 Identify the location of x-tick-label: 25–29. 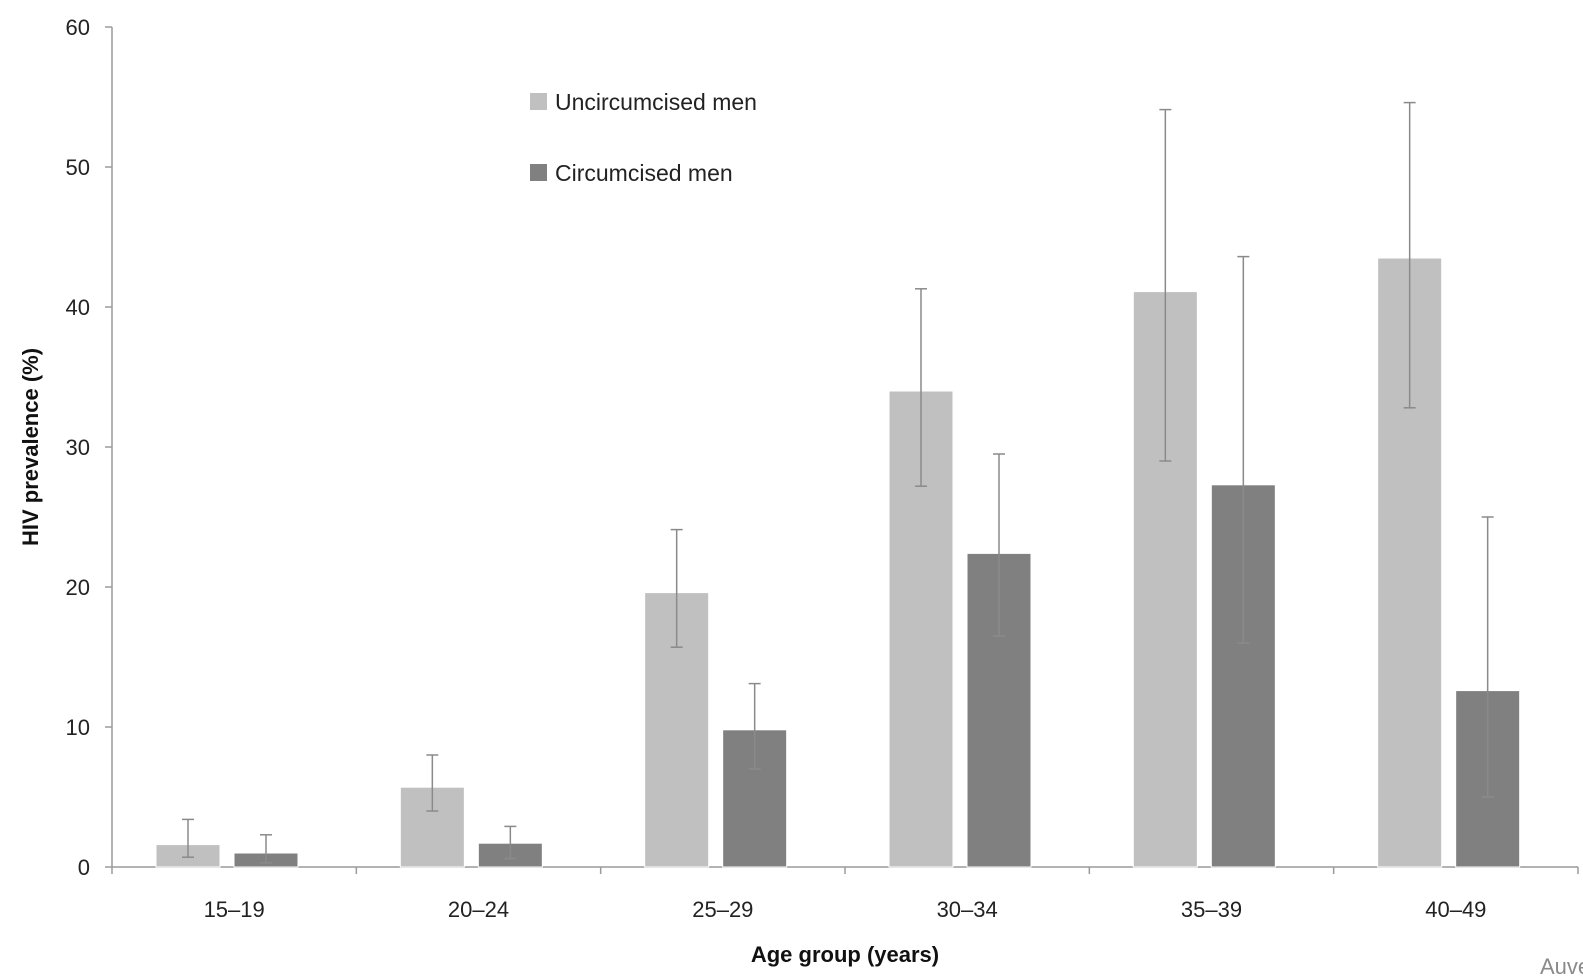
(722, 909).